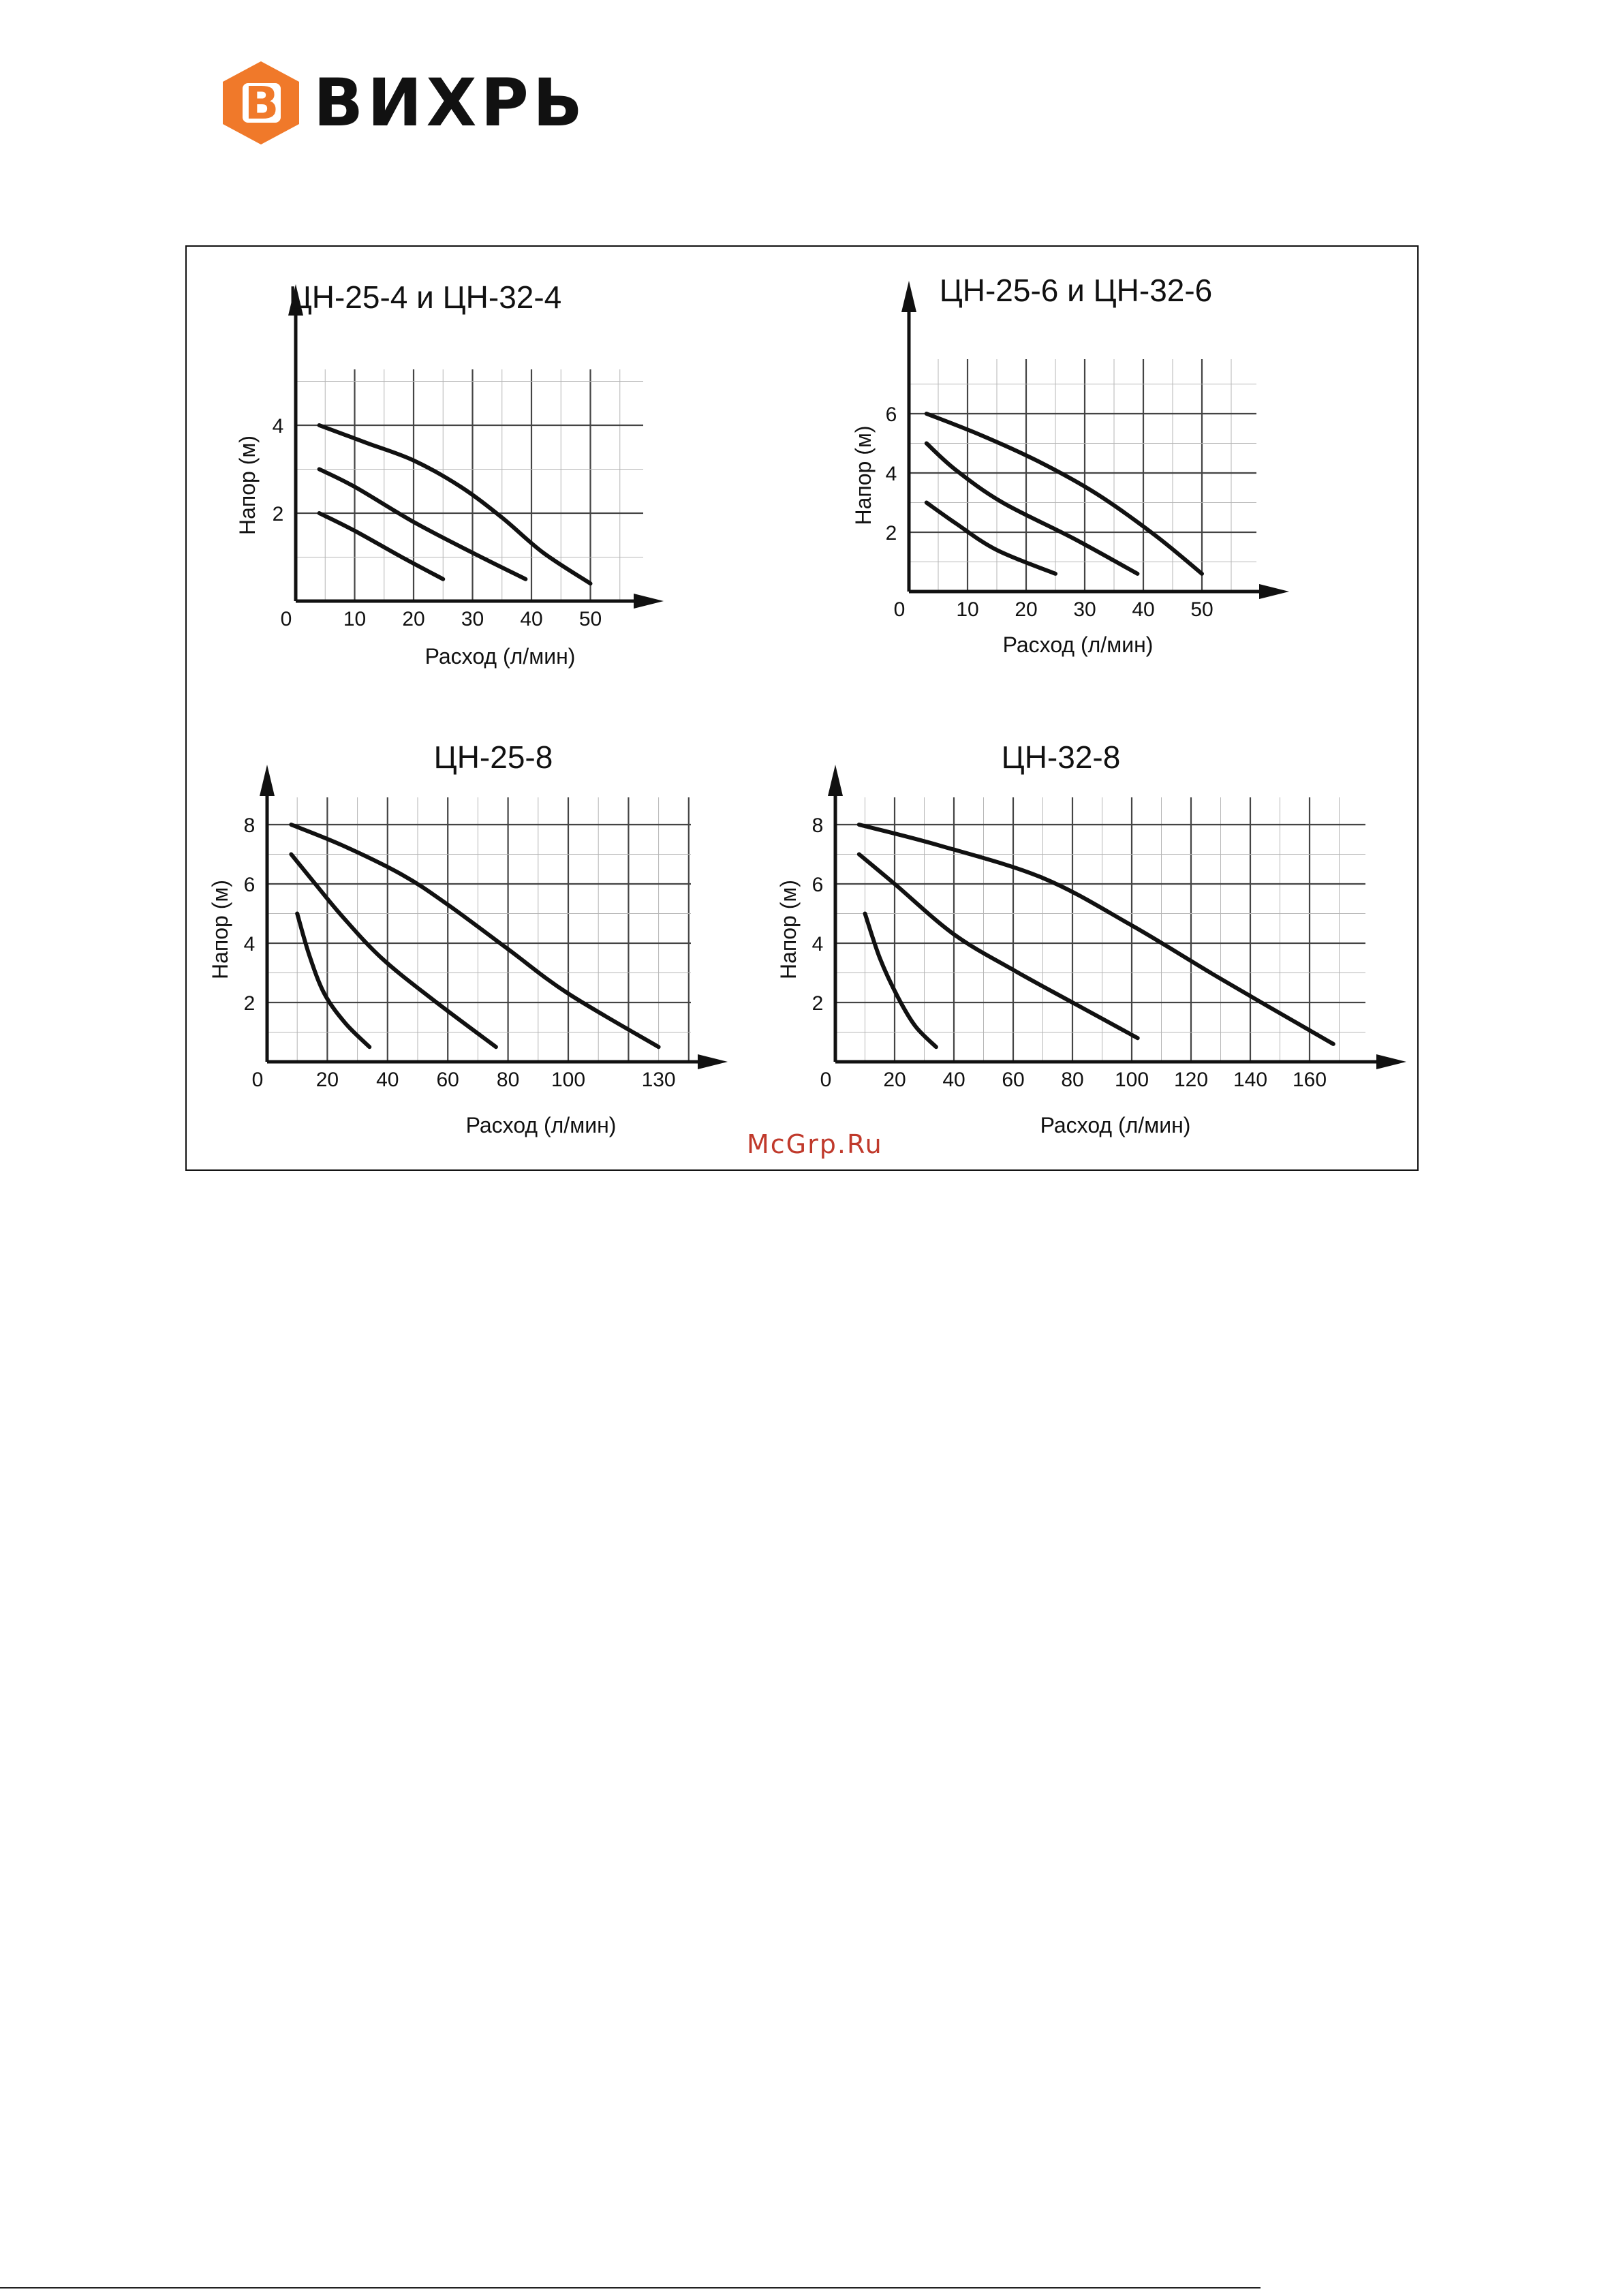 Image resolution: width=1623 pixels, height=2296 pixels. Describe the element at coordinates (450, 103) in the screenshot. I see `brand-name: ВИХРЬ` at that location.